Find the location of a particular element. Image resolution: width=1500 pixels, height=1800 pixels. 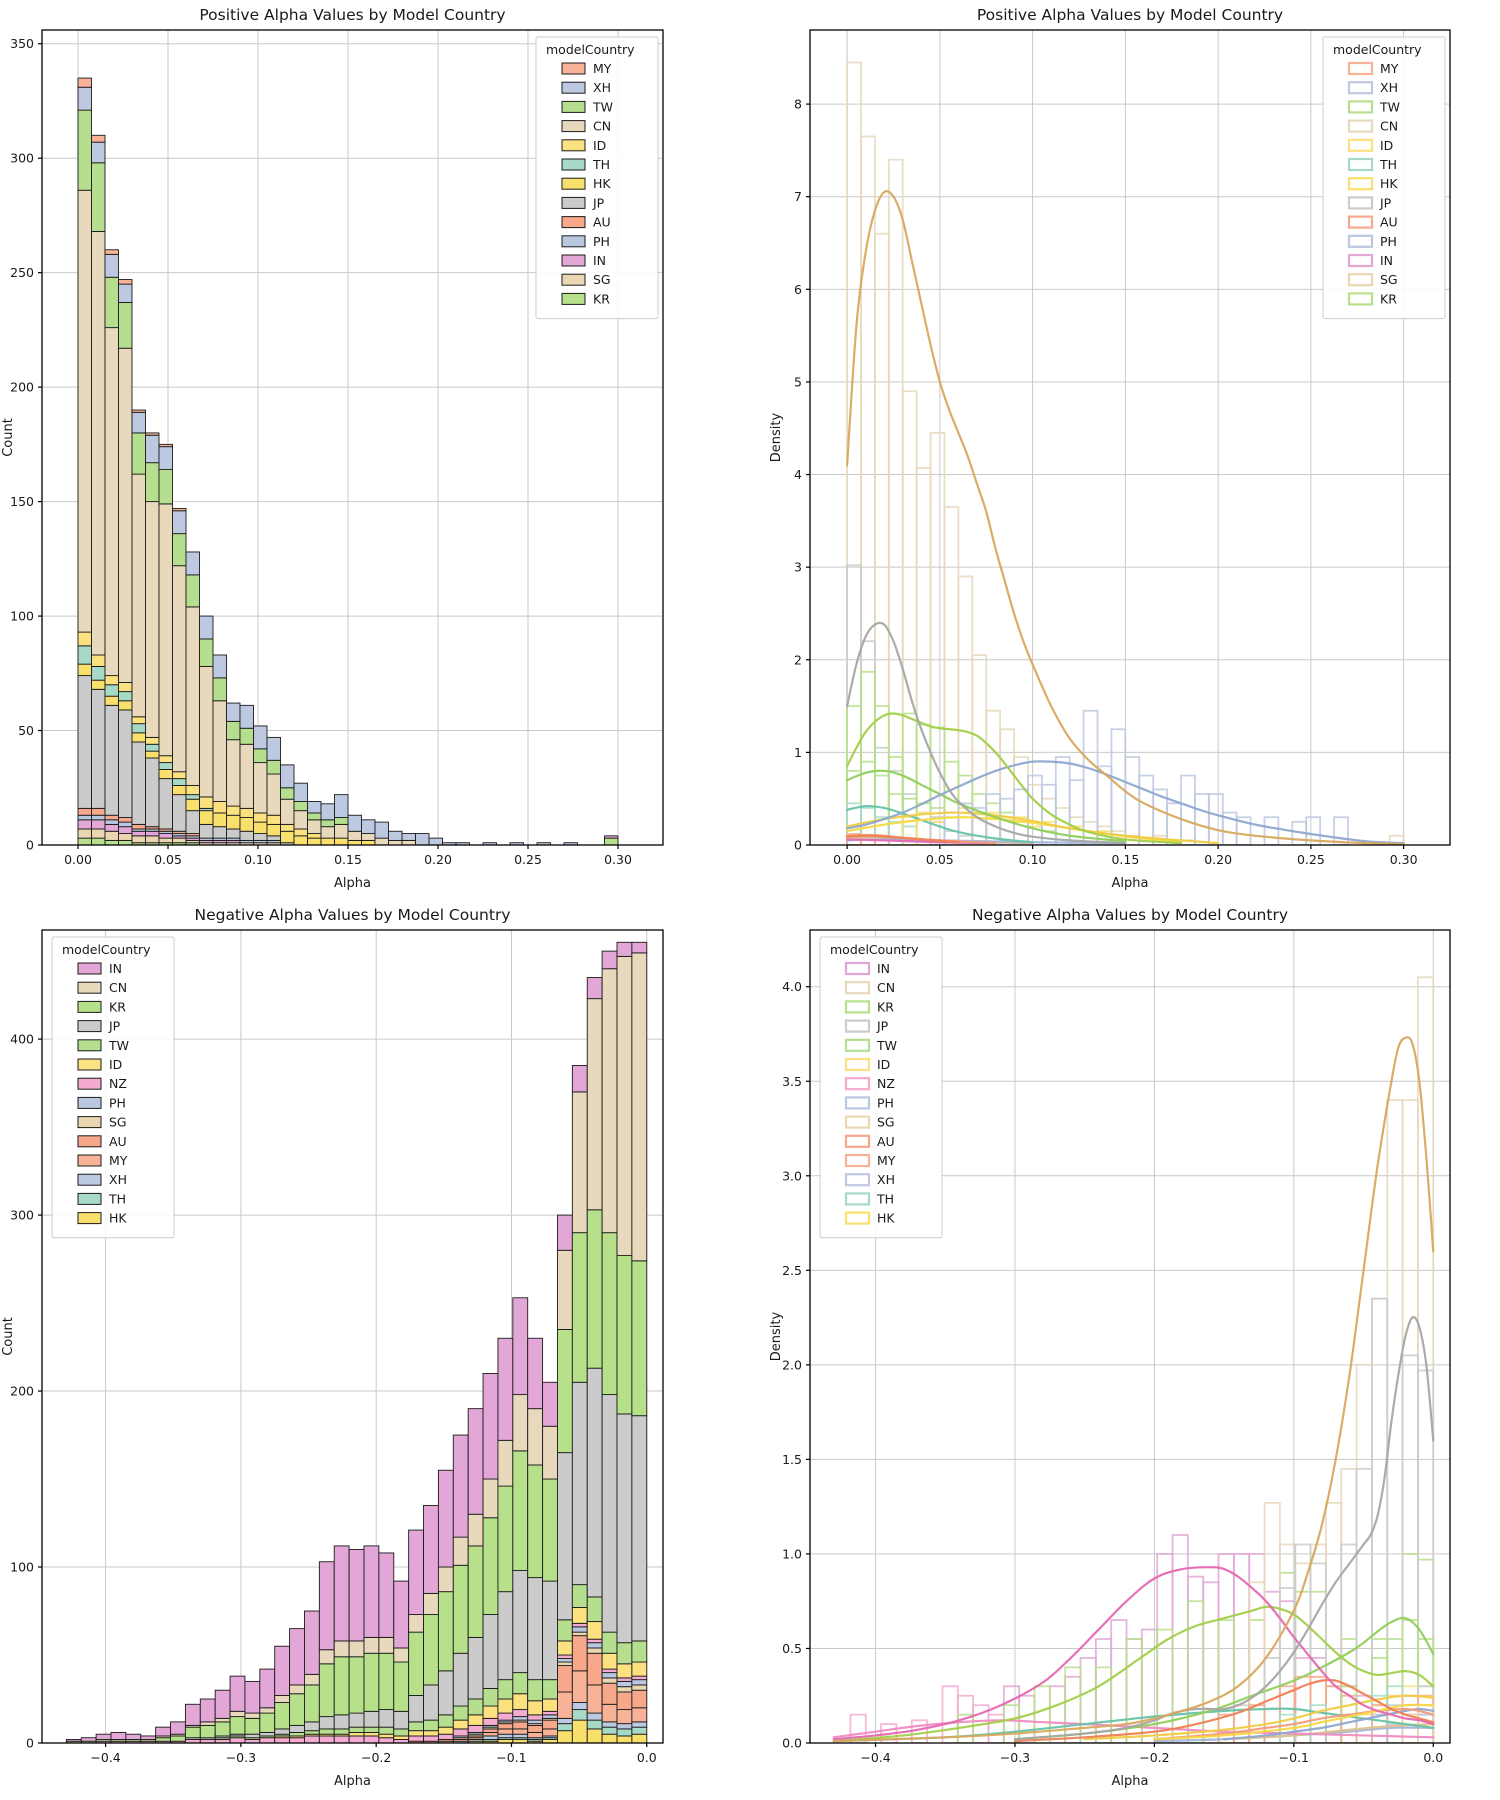

legend-item-PH: PH is located at coordinates (585, 241).